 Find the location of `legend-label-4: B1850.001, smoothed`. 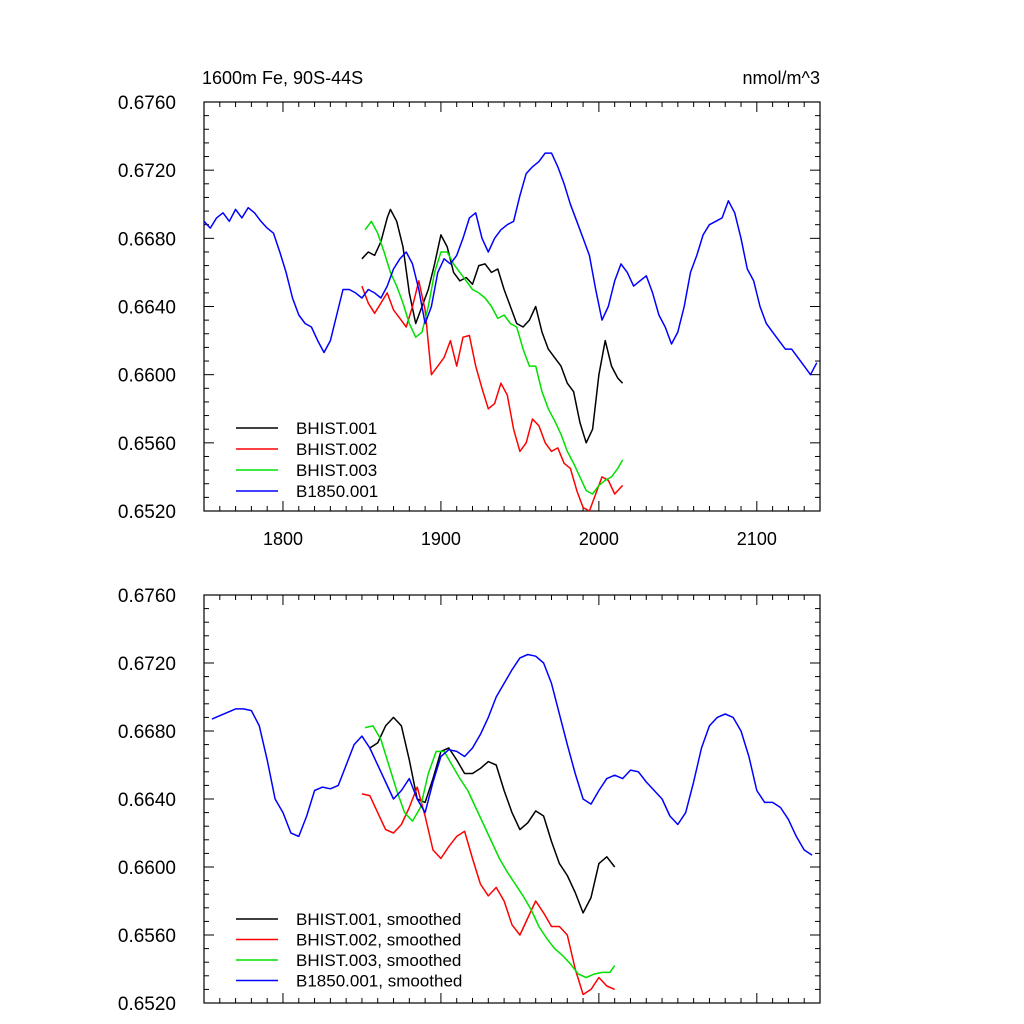

legend-label-4: B1850.001, smoothed is located at coordinates (379, 981).